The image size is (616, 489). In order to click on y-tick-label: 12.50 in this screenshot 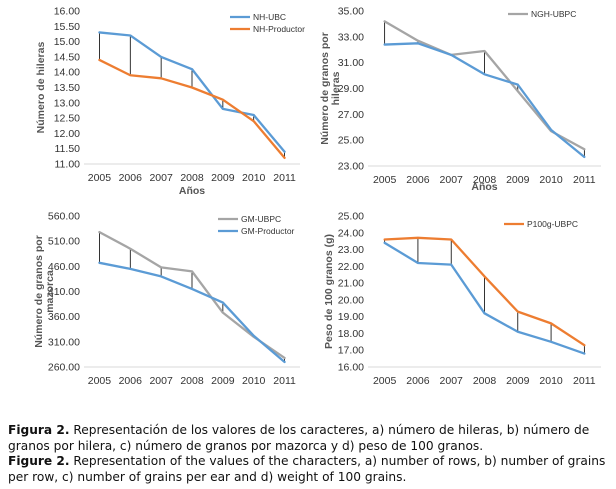, I will do `click(67, 119)`.